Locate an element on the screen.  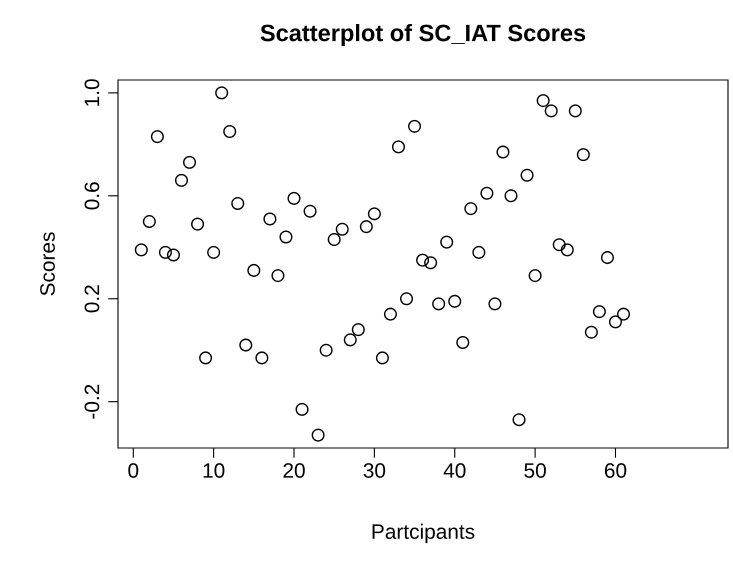
x-axis-title: Partcipants is located at coordinates (423, 534).